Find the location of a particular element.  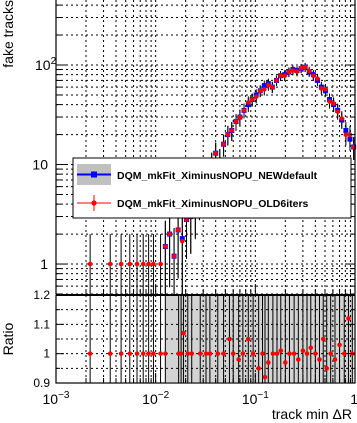

y-tick-exponent: 2 is located at coordinates (54, 61).